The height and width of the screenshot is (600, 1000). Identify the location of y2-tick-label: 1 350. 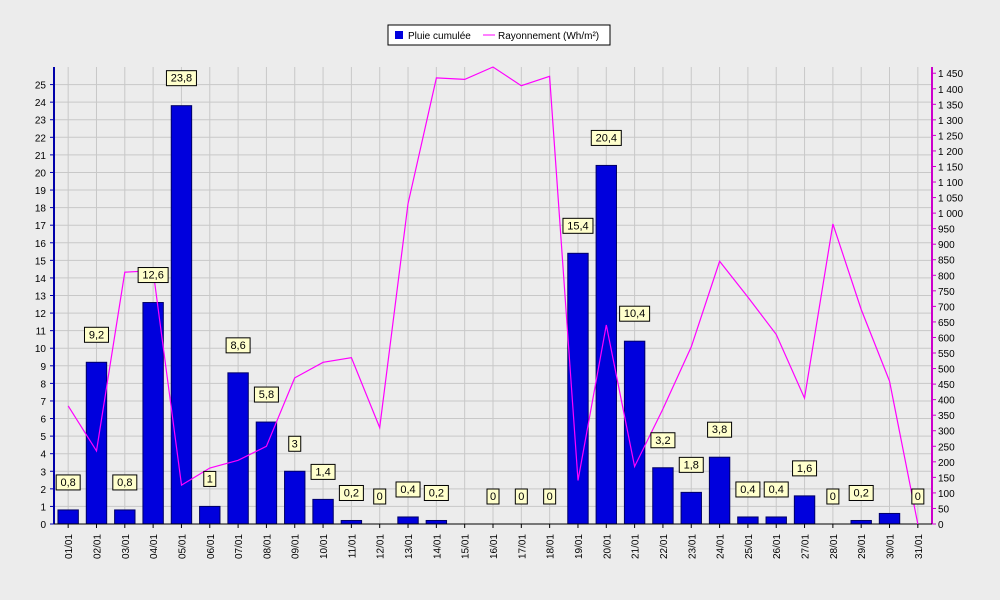
(950, 105).